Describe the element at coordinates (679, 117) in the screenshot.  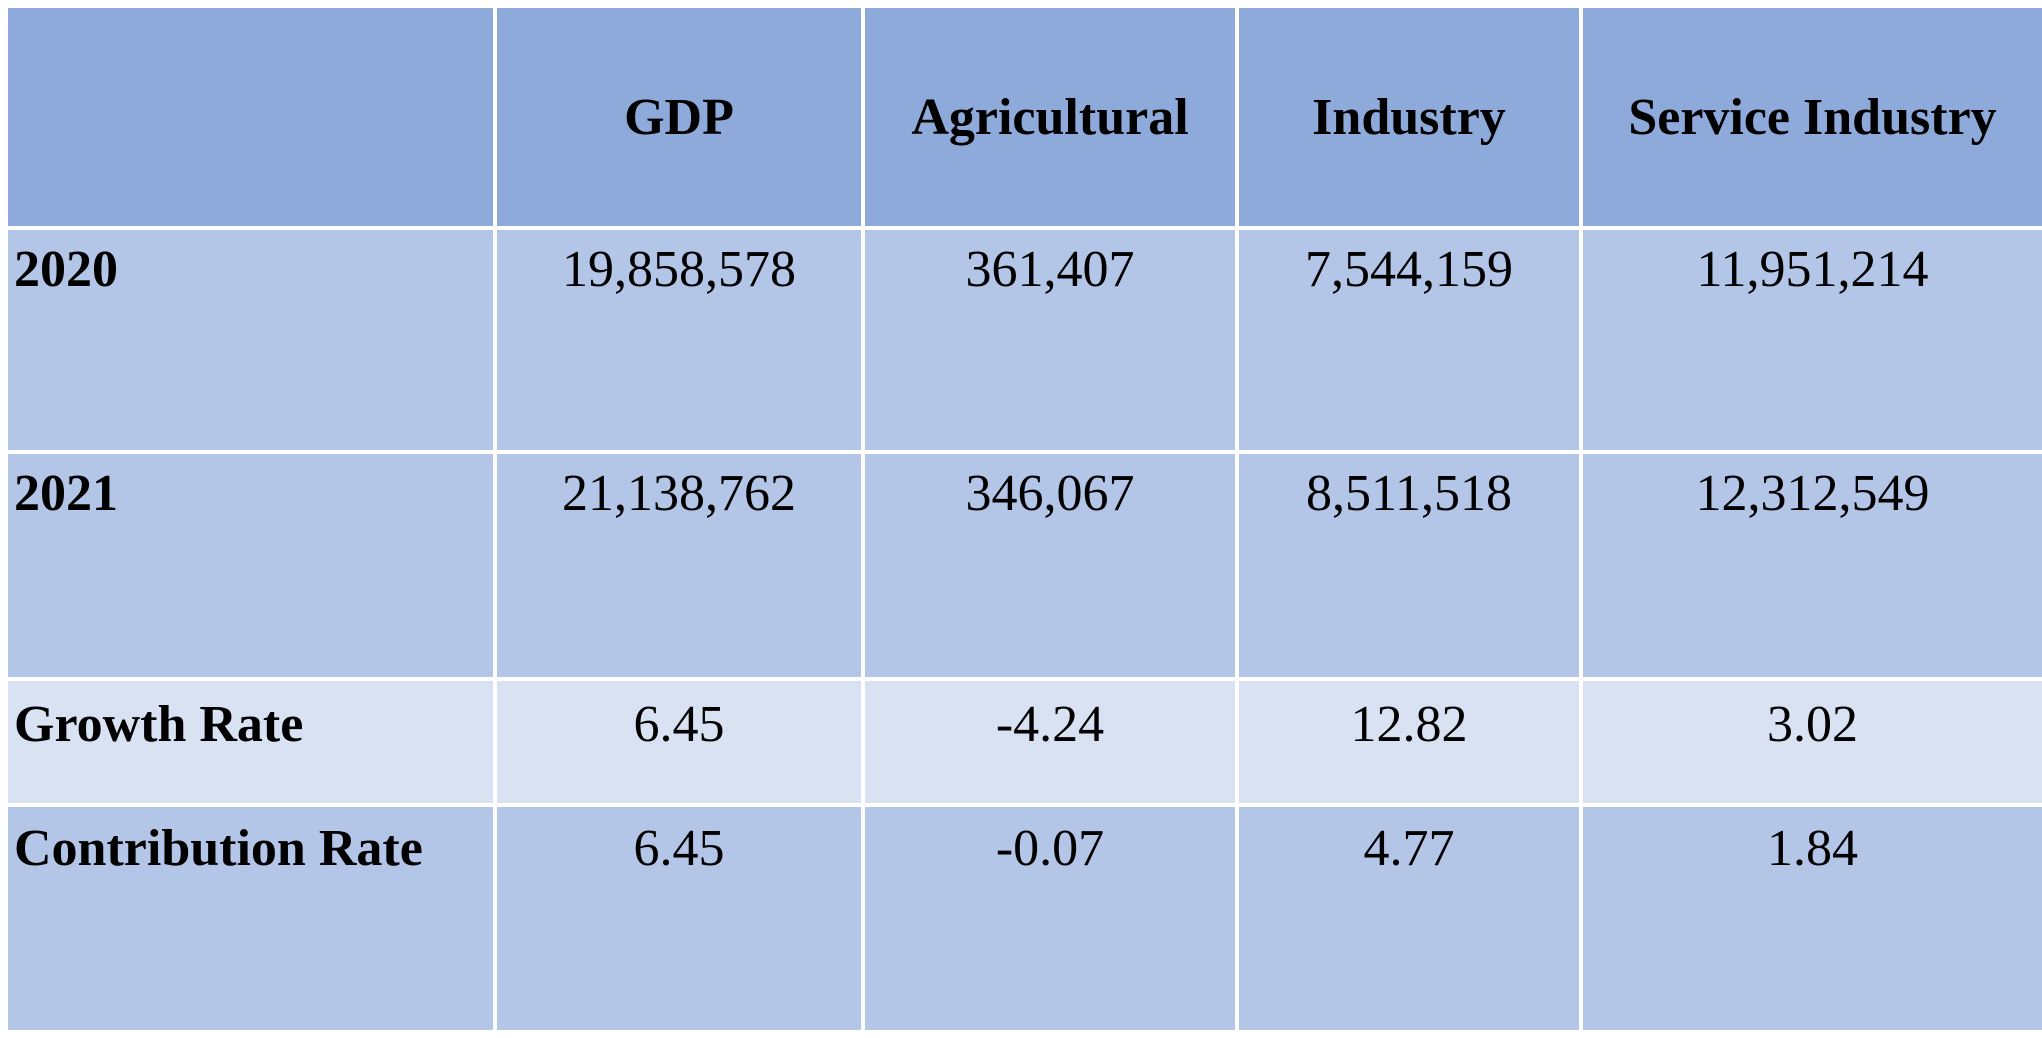
I see `header-gdp: GDP` at that location.